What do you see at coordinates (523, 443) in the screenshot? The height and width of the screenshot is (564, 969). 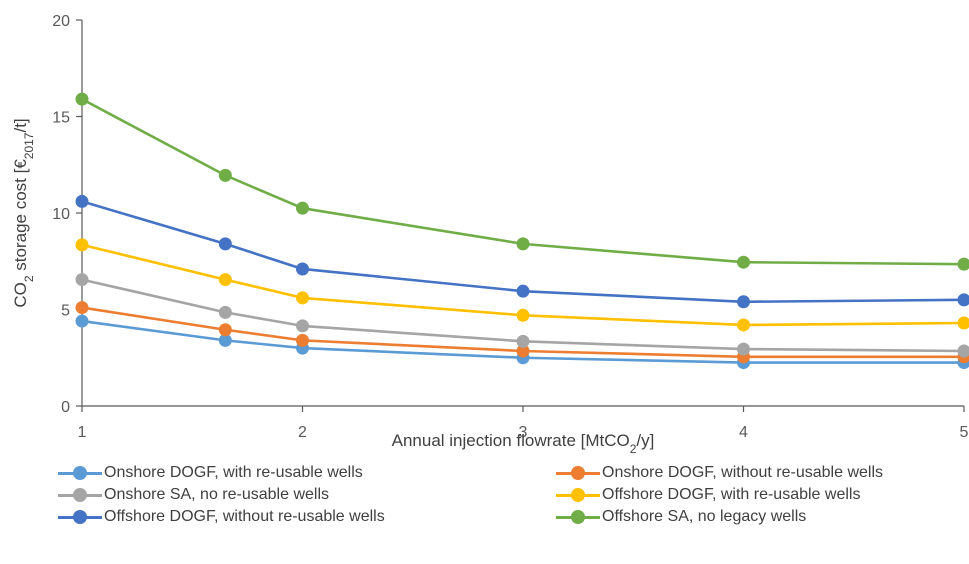 I see `x-axis-title: Annual injection flowrate [MtCO2/y]` at bounding box center [523, 443].